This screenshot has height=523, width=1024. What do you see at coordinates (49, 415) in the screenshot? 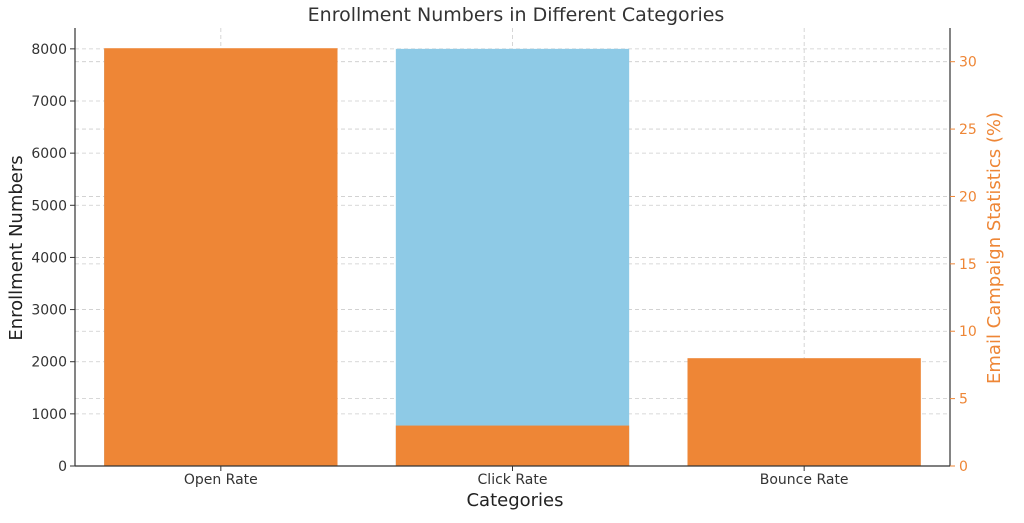
I see `y-tick-label: 1000` at bounding box center [49, 415].